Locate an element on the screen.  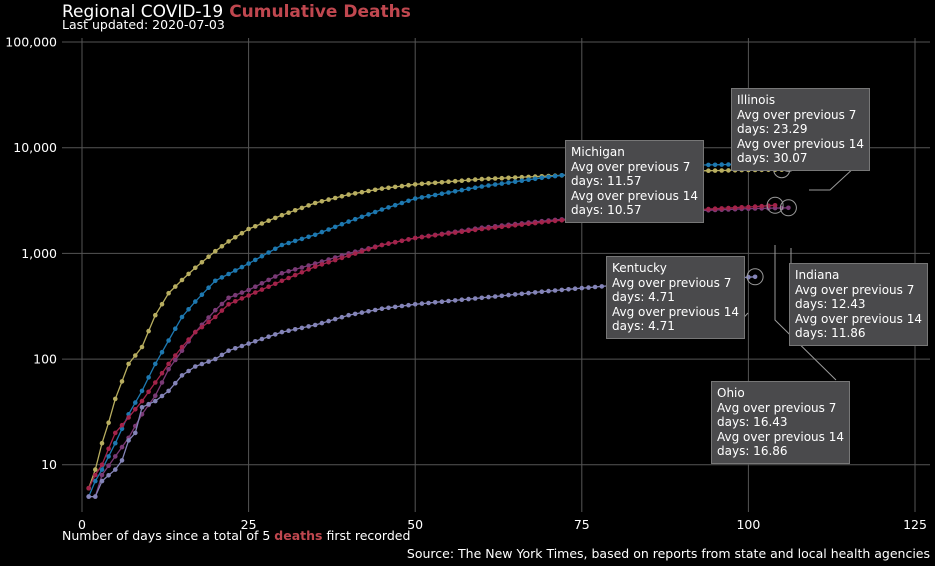
tooltip-line: days: 10.57 is located at coordinates (606, 210).